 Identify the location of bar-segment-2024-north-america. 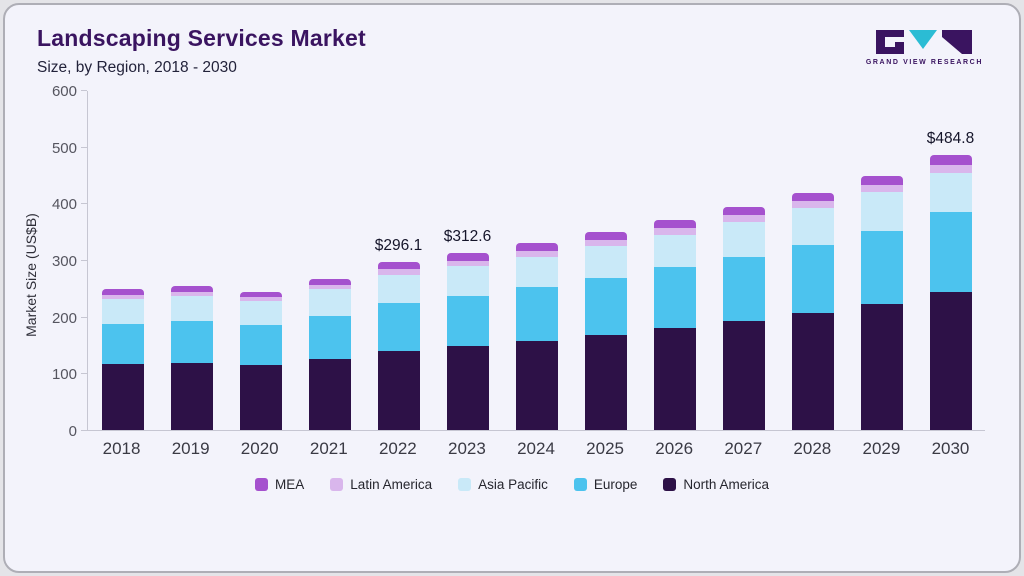
(536, 385).